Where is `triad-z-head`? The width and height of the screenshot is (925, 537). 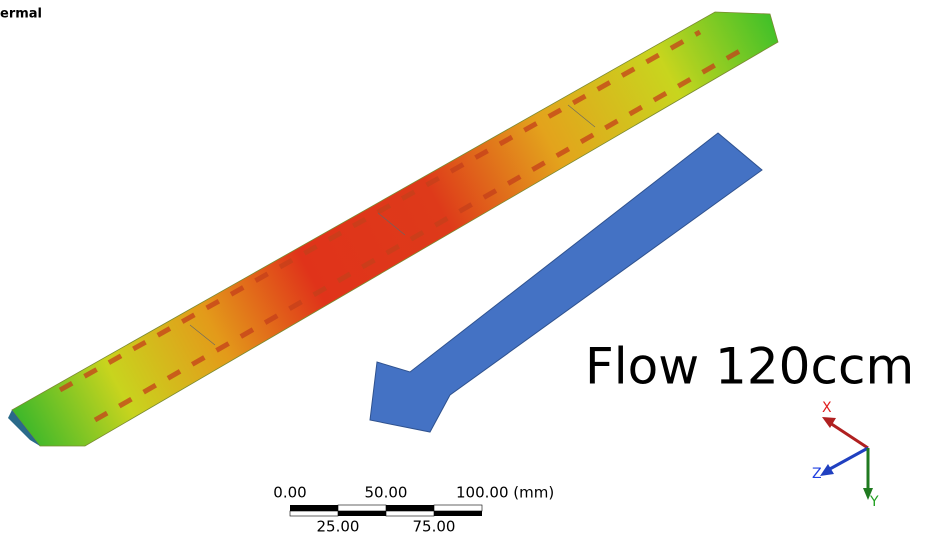
triad-z-head is located at coordinates (827, 470).